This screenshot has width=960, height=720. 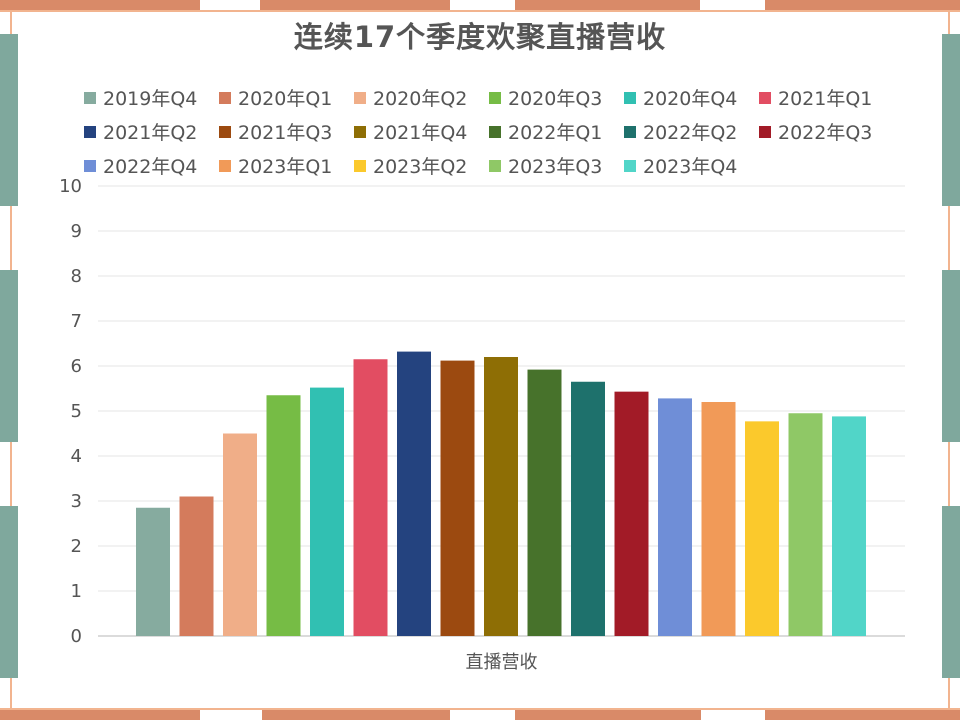 What do you see at coordinates (825, 133) in the screenshot?
I see `legend-label: 2022年Q3` at bounding box center [825, 133].